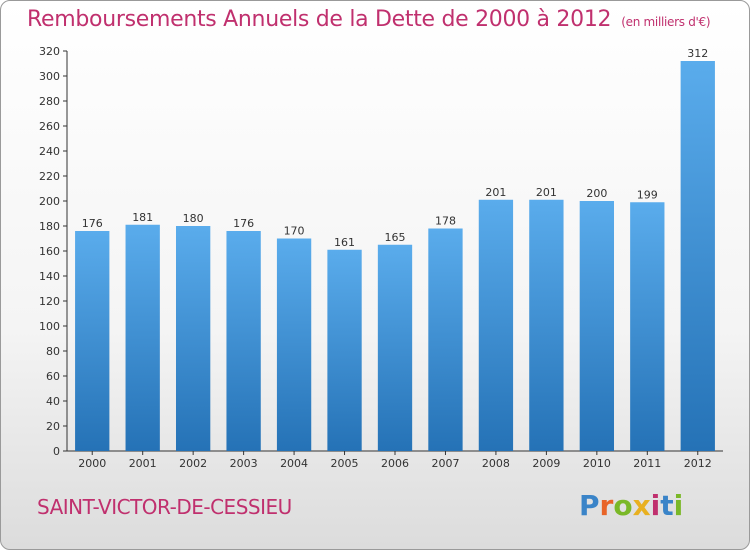 The height and width of the screenshot is (550, 750). What do you see at coordinates (142, 217) in the screenshot?
I see `value-label: 181` at bounding box center [142, 217].